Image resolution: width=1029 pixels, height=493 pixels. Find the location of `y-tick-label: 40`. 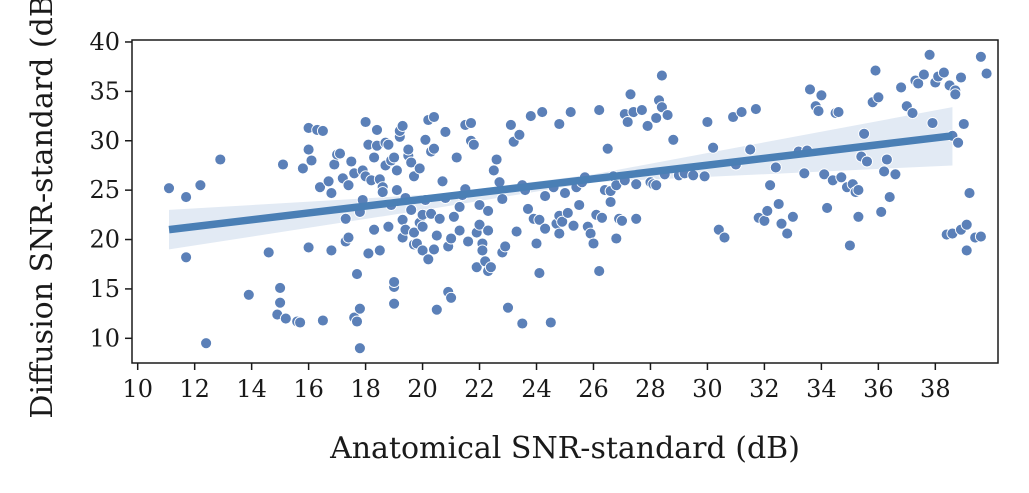

y-tick-label: 40 is located at coordinates (104, 42).